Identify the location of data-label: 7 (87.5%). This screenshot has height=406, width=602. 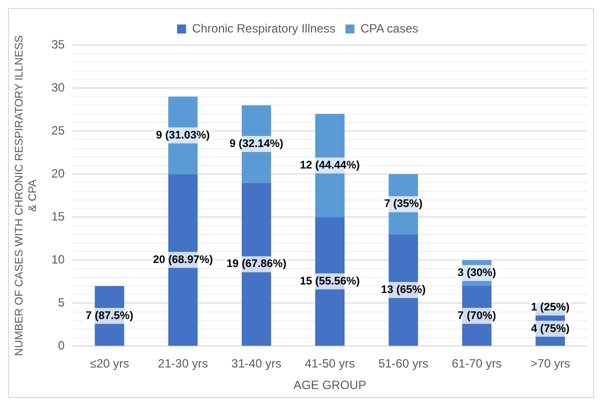
(110, 316).